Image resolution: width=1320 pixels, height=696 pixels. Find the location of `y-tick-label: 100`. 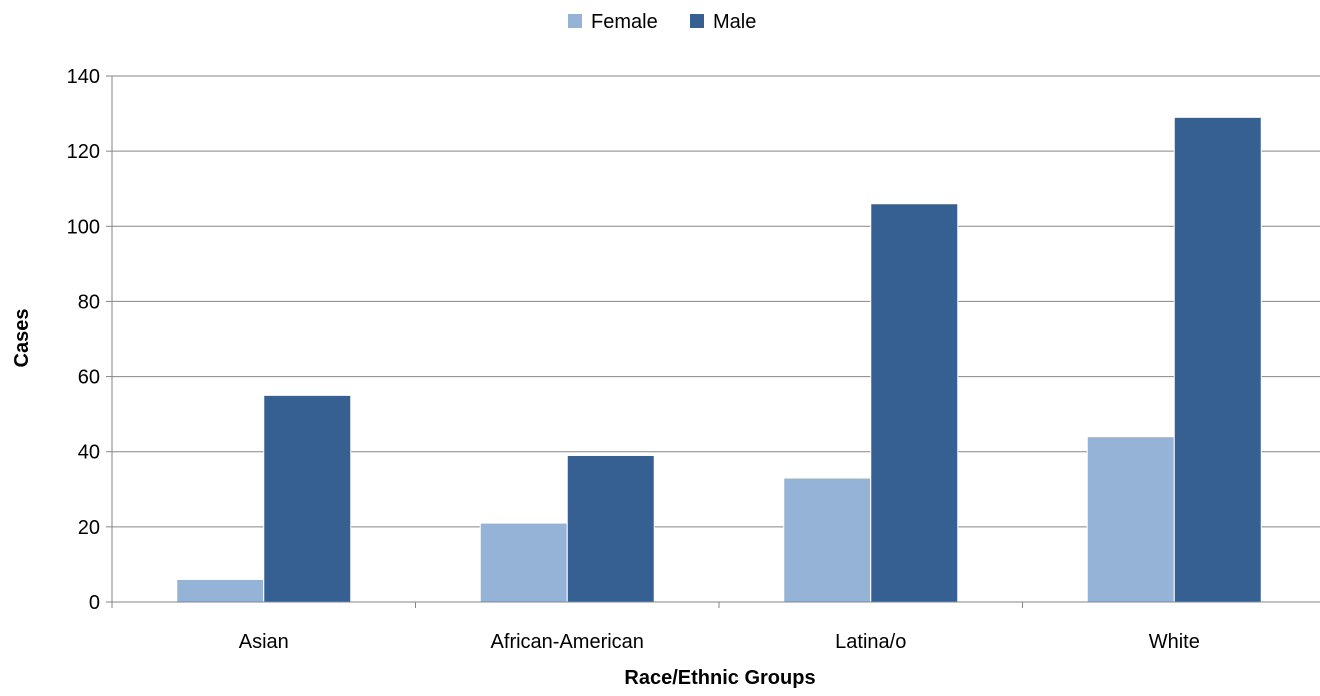

y-tick-label: 100 is located at coordinates (83, 227).